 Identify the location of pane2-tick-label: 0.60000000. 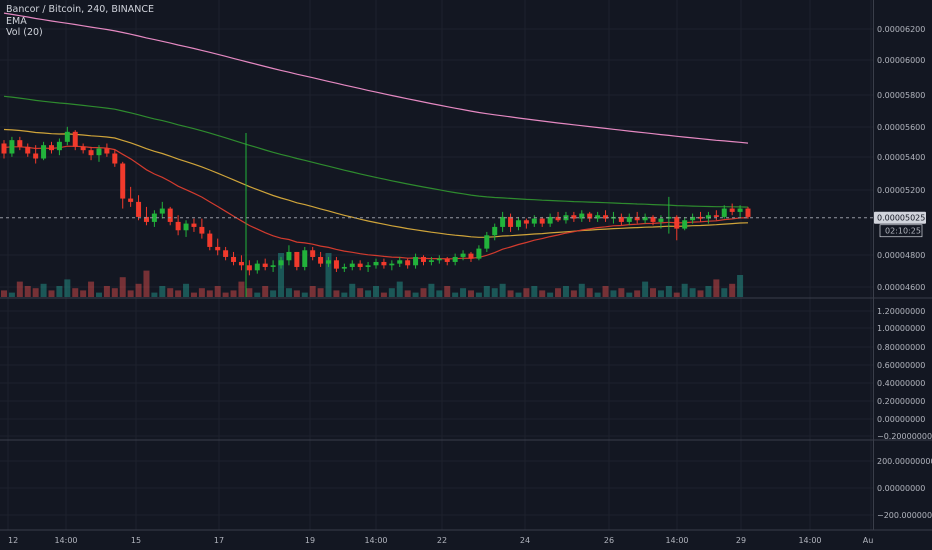
(901, 365).